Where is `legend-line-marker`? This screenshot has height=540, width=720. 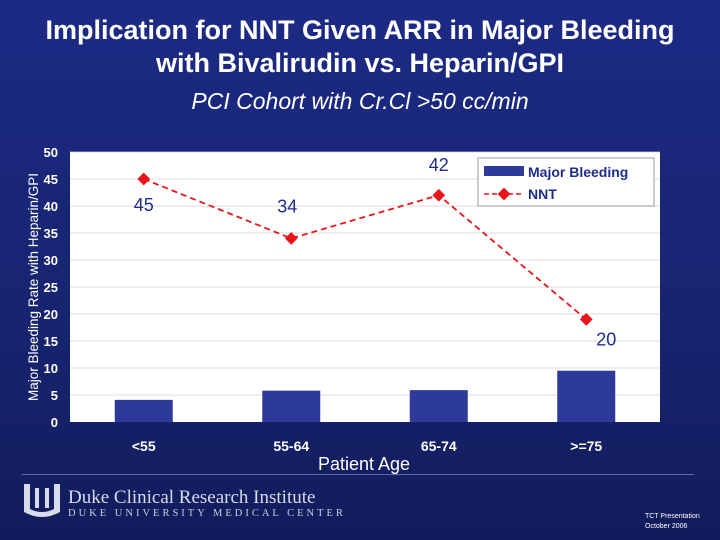
legend-line-marker is located at coordinates (504, 194).